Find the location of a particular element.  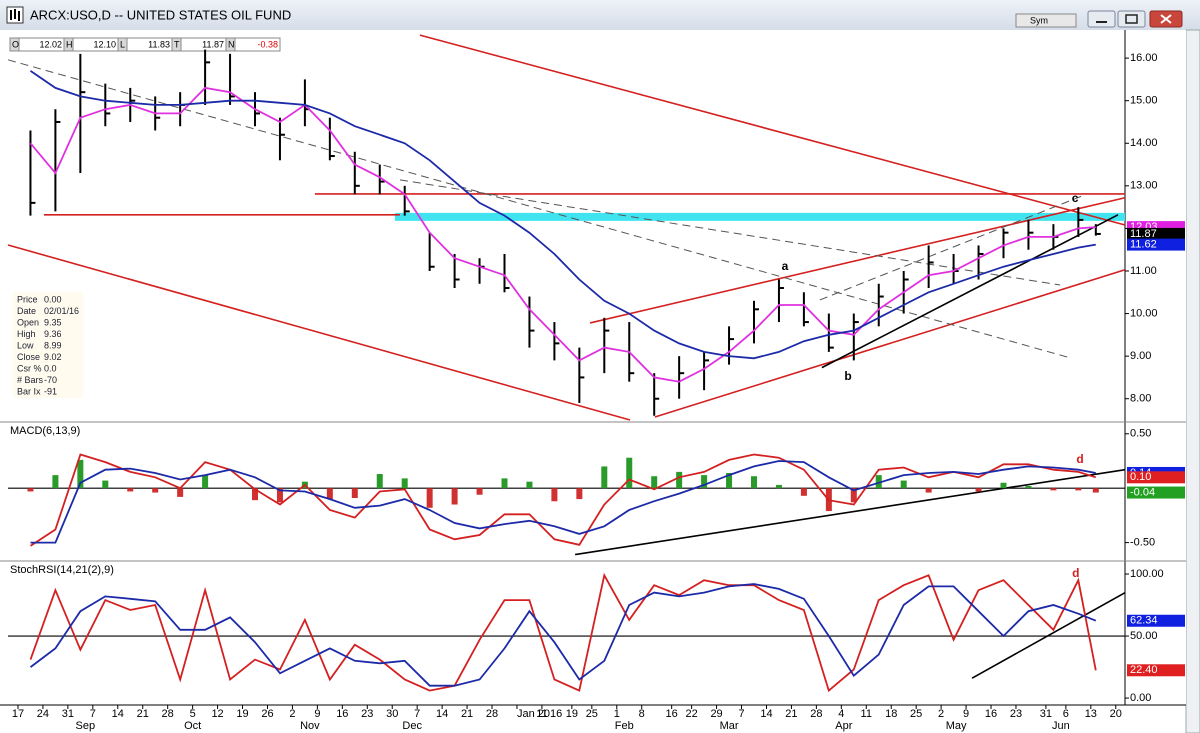

month-label: Dec is located at coordinates (412, 726).